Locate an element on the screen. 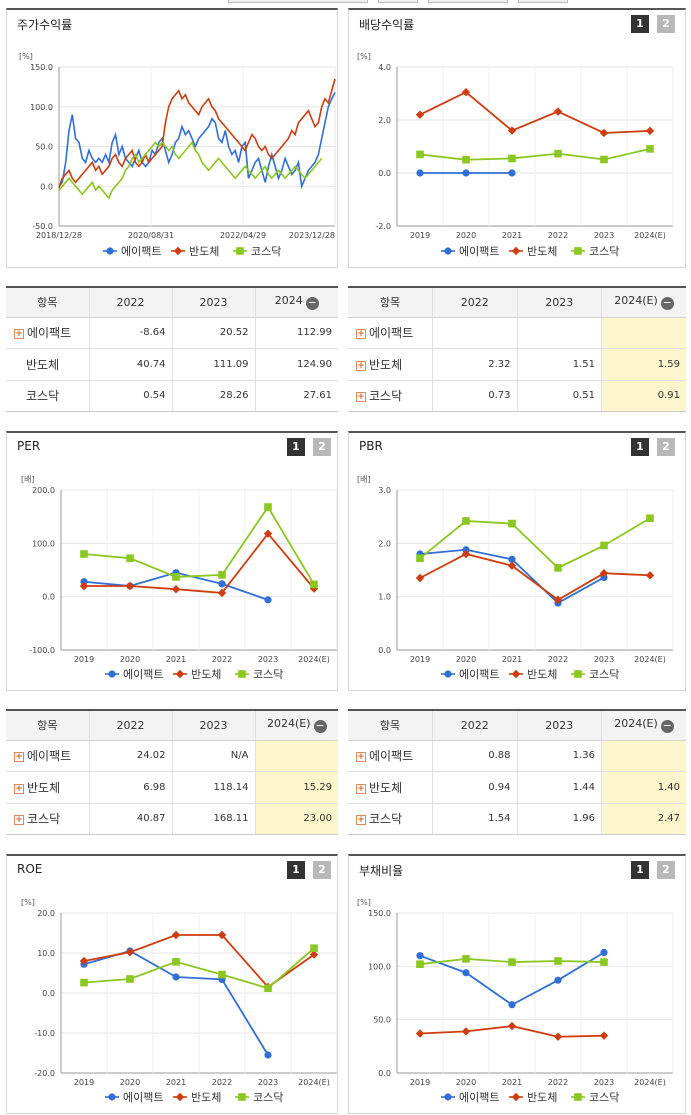 This screenshot has width=691, height=1115. table-row: + 코스닥 0.73 0.51 0.91 is located at coordinates (517, 395).